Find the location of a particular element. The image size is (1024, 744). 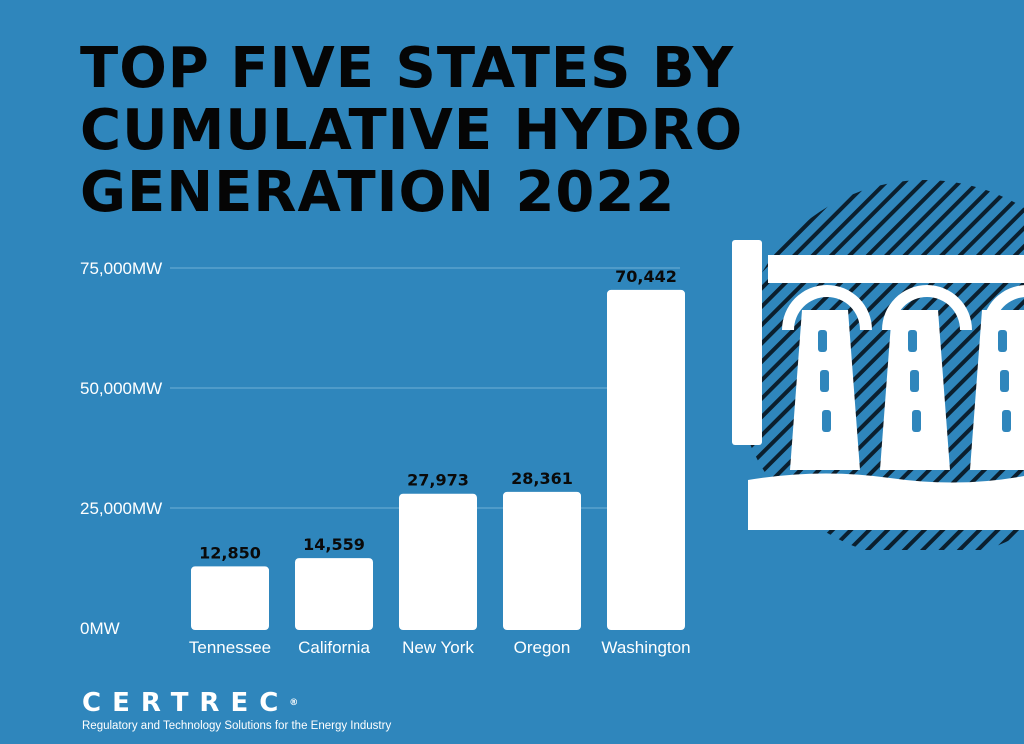

x-category-label: Tennessee is located at coordinates (230, 647).